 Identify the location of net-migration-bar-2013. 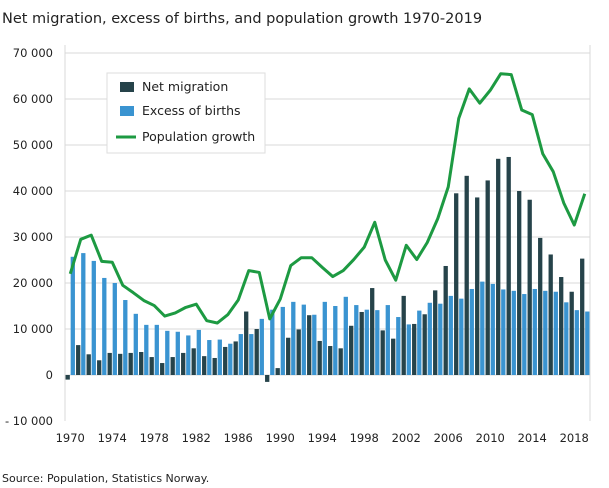
(519, 283).